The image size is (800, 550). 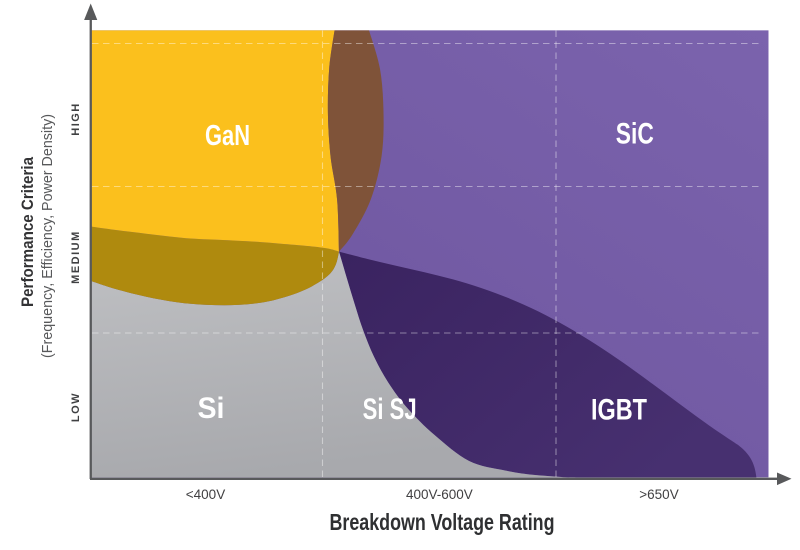 I want to click on svg-text: <400V, so click(x=205, y=494).